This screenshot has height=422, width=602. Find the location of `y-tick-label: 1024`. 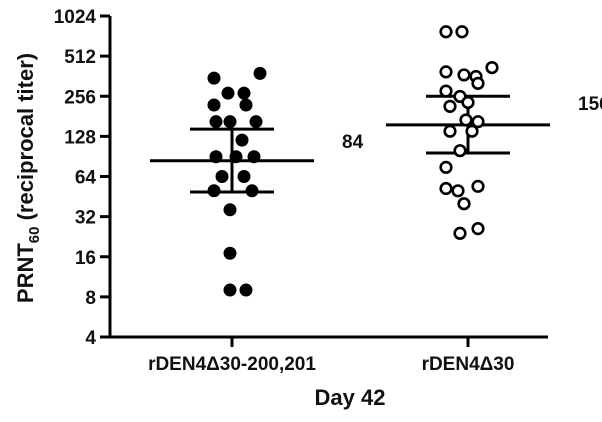

y-tick-label: 1024 is located at coordinates (75, 17).